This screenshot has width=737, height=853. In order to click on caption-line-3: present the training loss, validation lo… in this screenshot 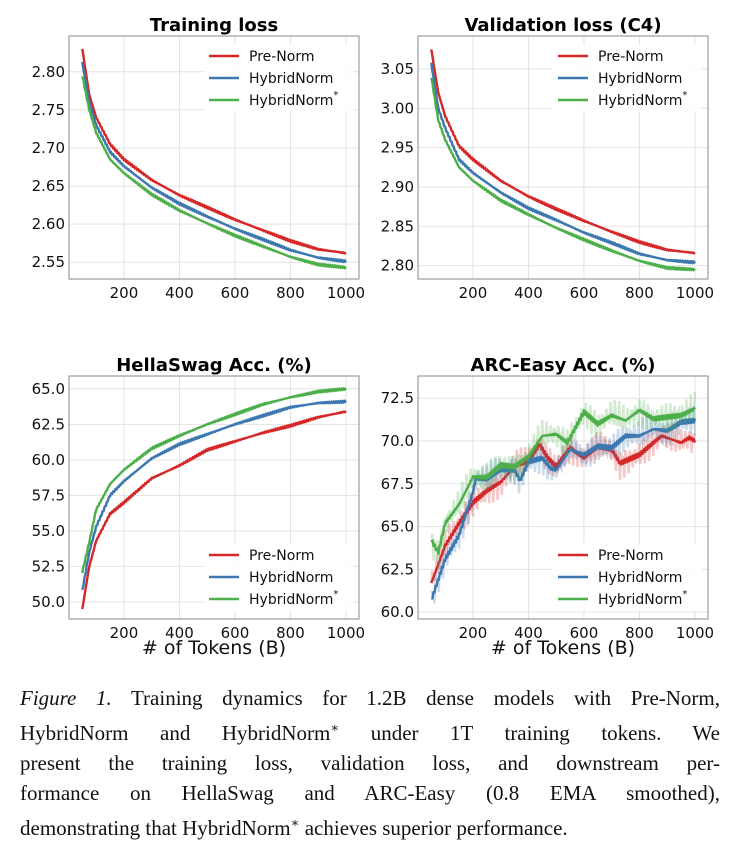, I will do `click(370, 763)`.